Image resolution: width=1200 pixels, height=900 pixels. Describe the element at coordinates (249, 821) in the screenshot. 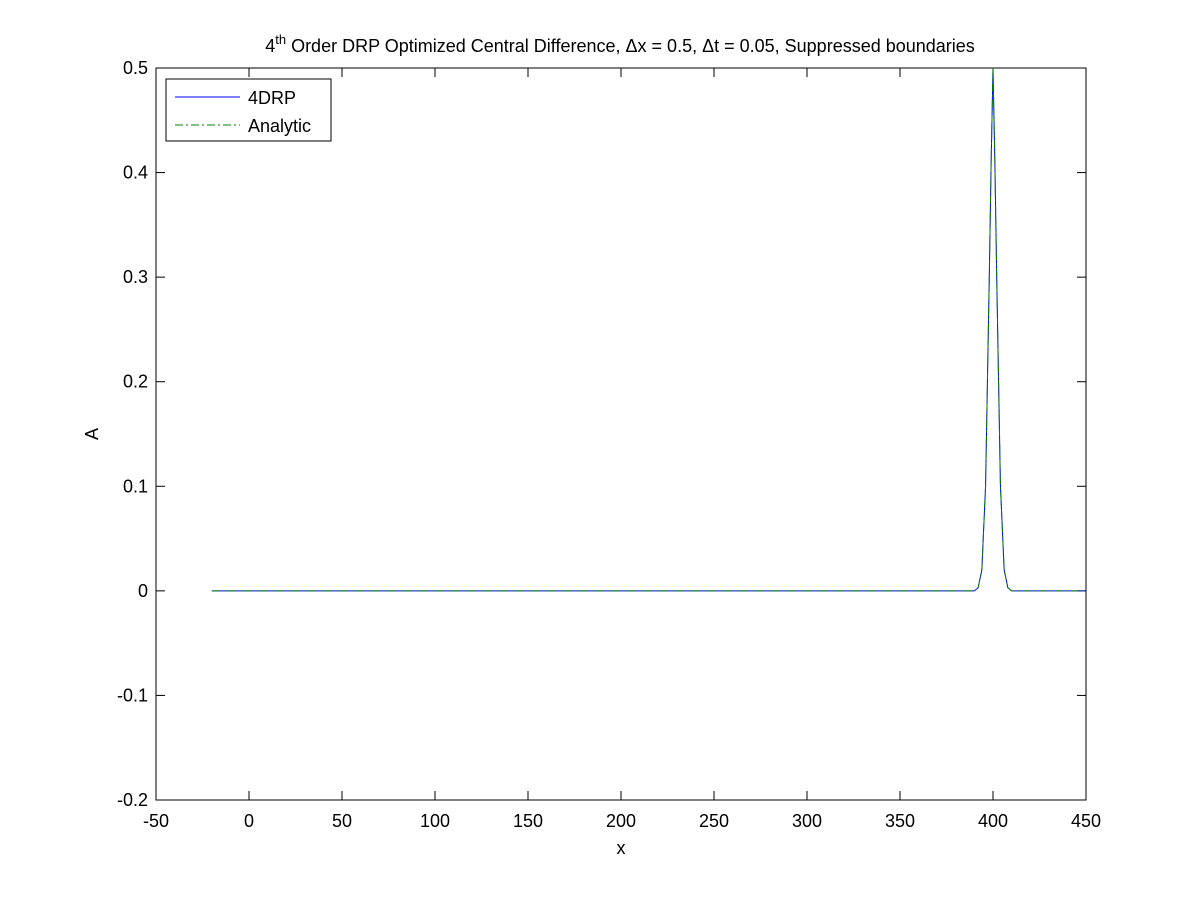

I see `x-tick-label-1: 0` at that location.